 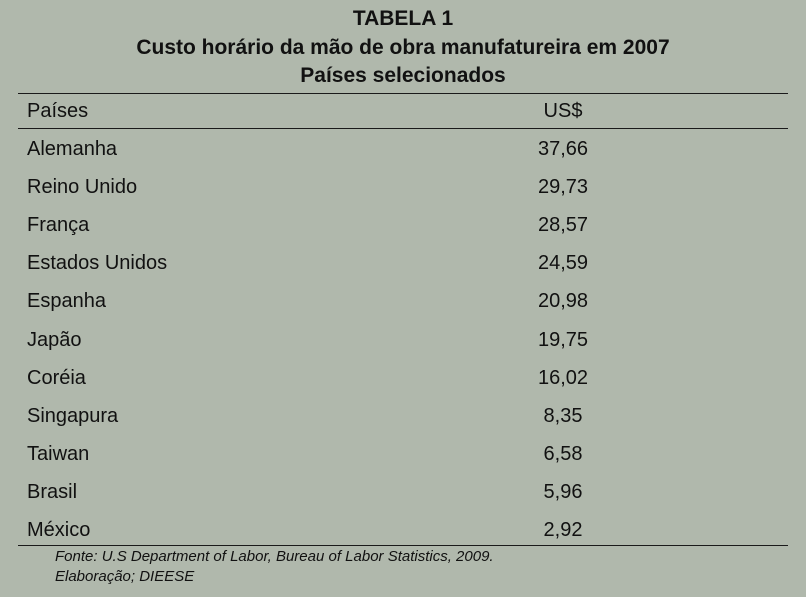 I want to click on value-cell: 5,96, so click(x=563, y=491).